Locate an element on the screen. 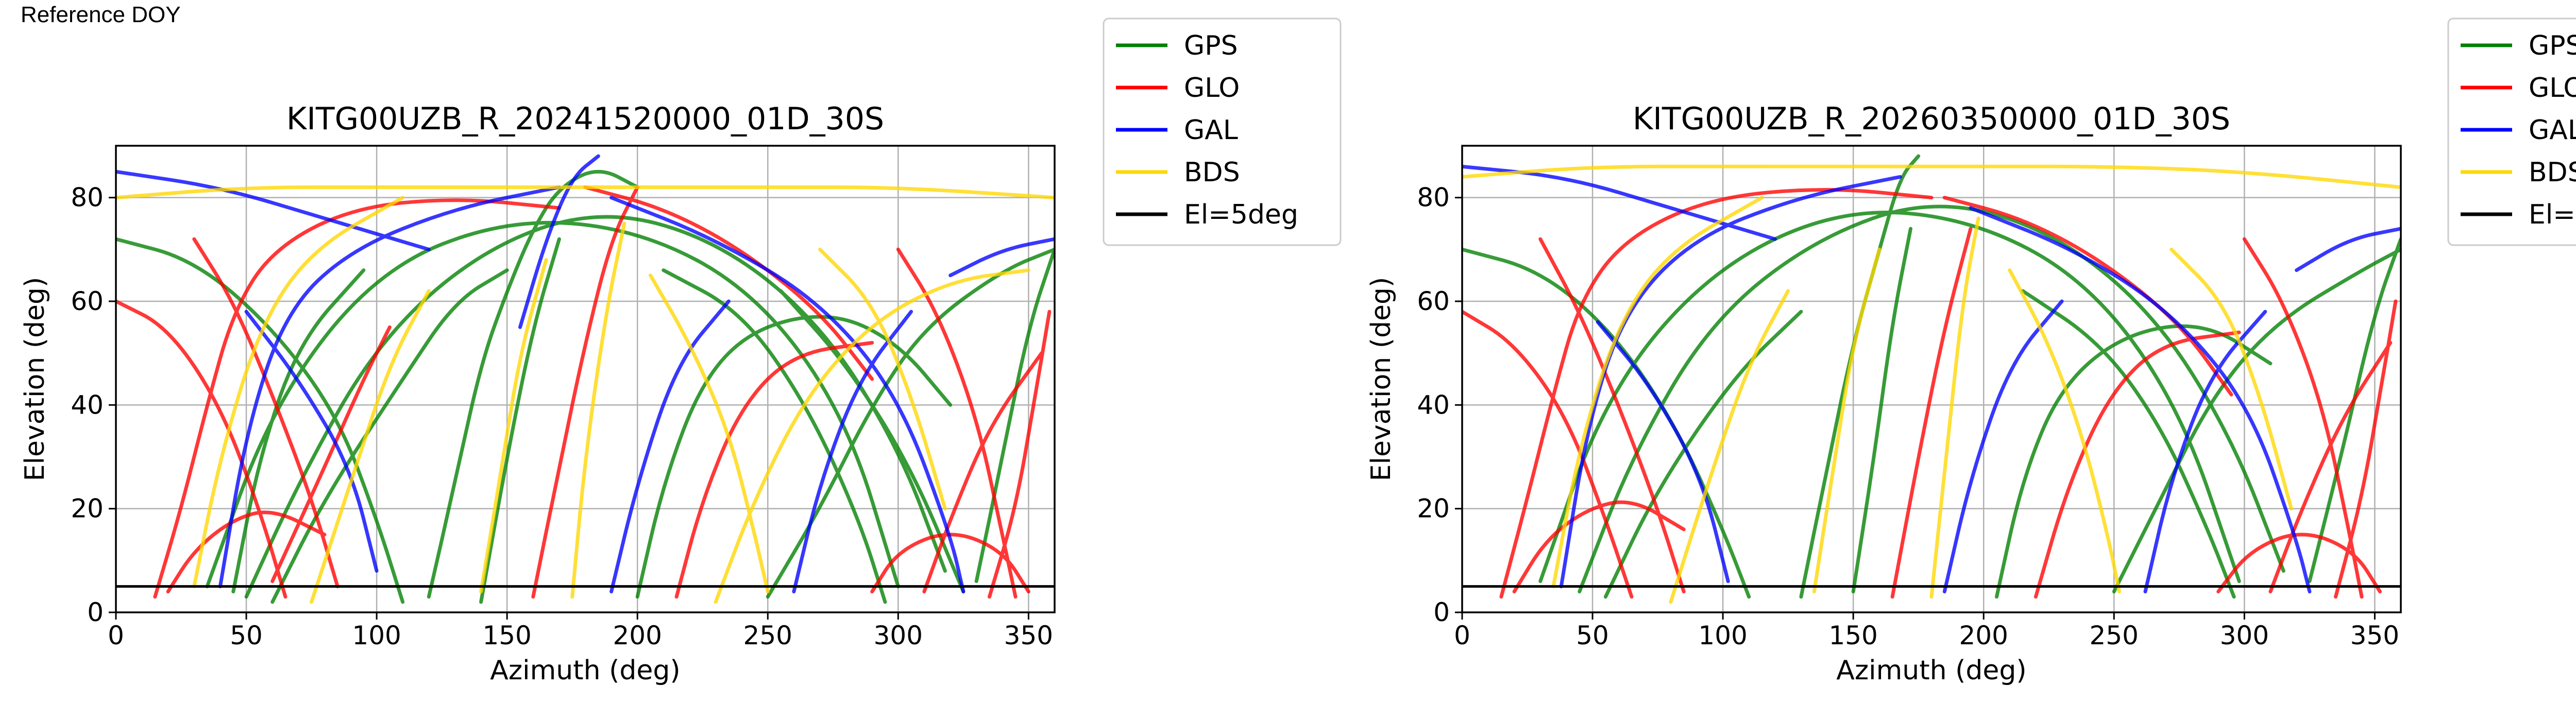 The height and width of the screenshot is (720, 2576). x-tick-label: 0 is located at coordinates (1462, 635).